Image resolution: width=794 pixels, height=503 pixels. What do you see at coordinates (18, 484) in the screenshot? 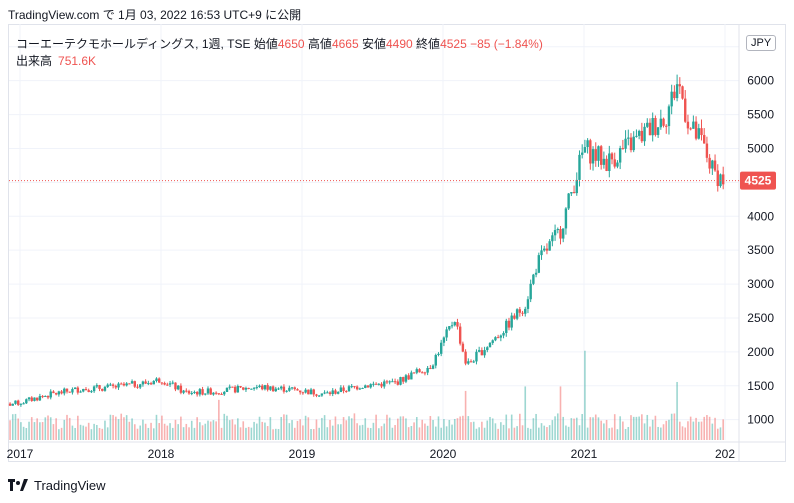
I see `tradingview-logo-icon` at bounding box center [18, 484].